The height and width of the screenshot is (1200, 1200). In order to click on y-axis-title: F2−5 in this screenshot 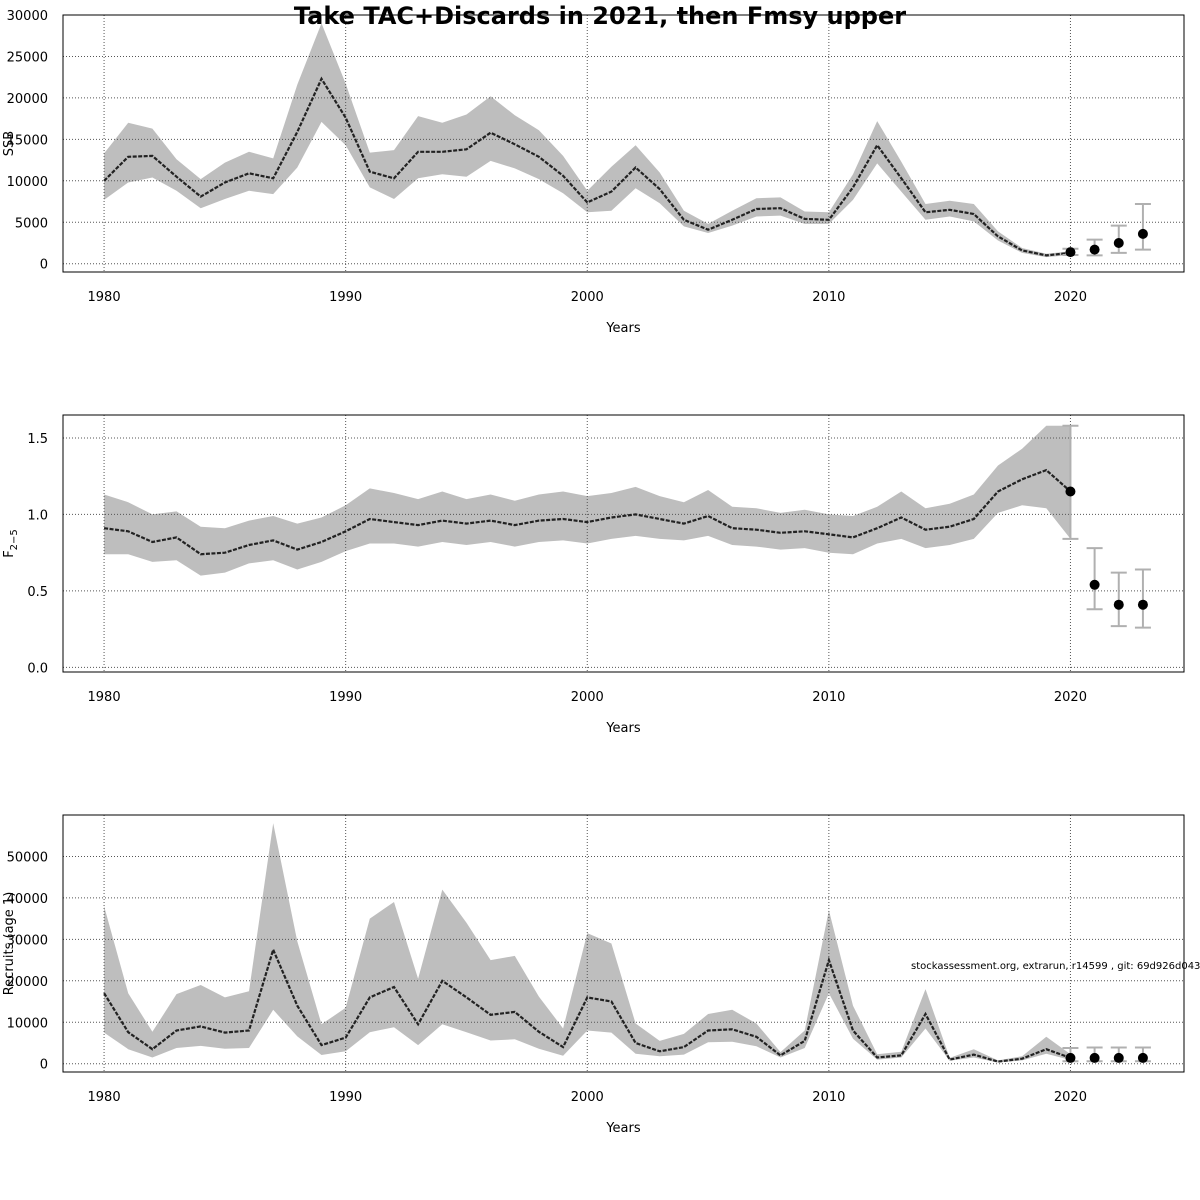, I will do `click(11, 543)`.